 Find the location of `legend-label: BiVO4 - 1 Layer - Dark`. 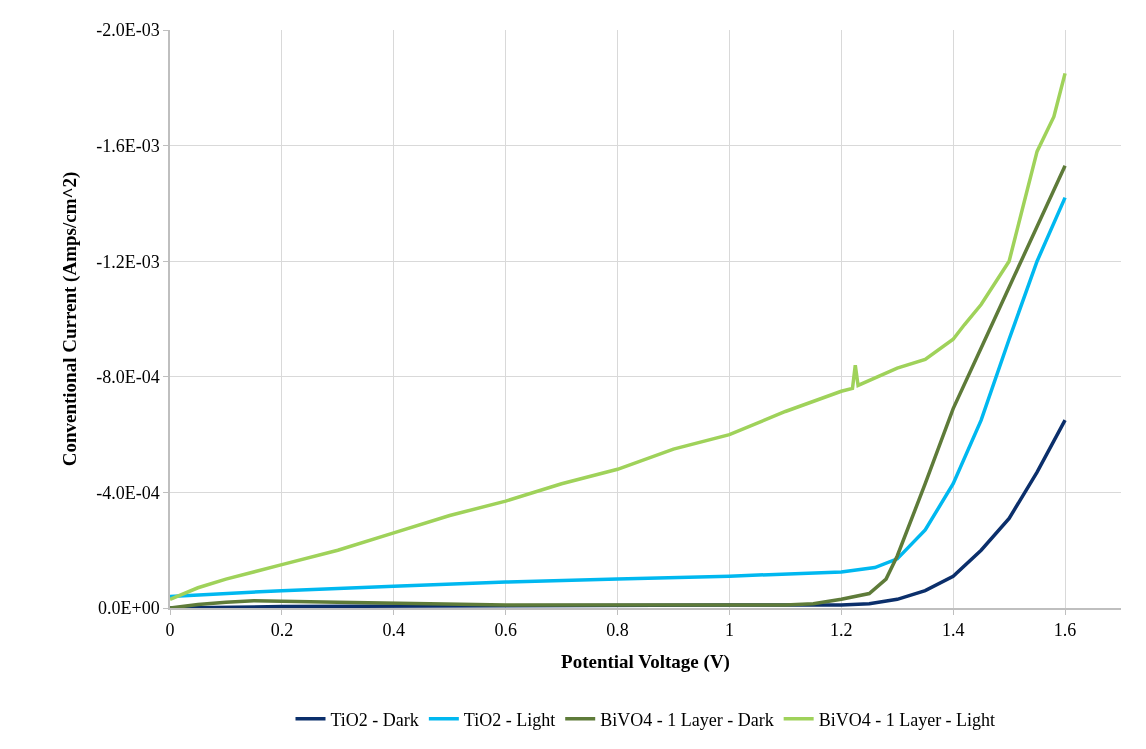

legend-label: BiVO4 - 1 Layer - Dark is located at coordinates (687, 719).